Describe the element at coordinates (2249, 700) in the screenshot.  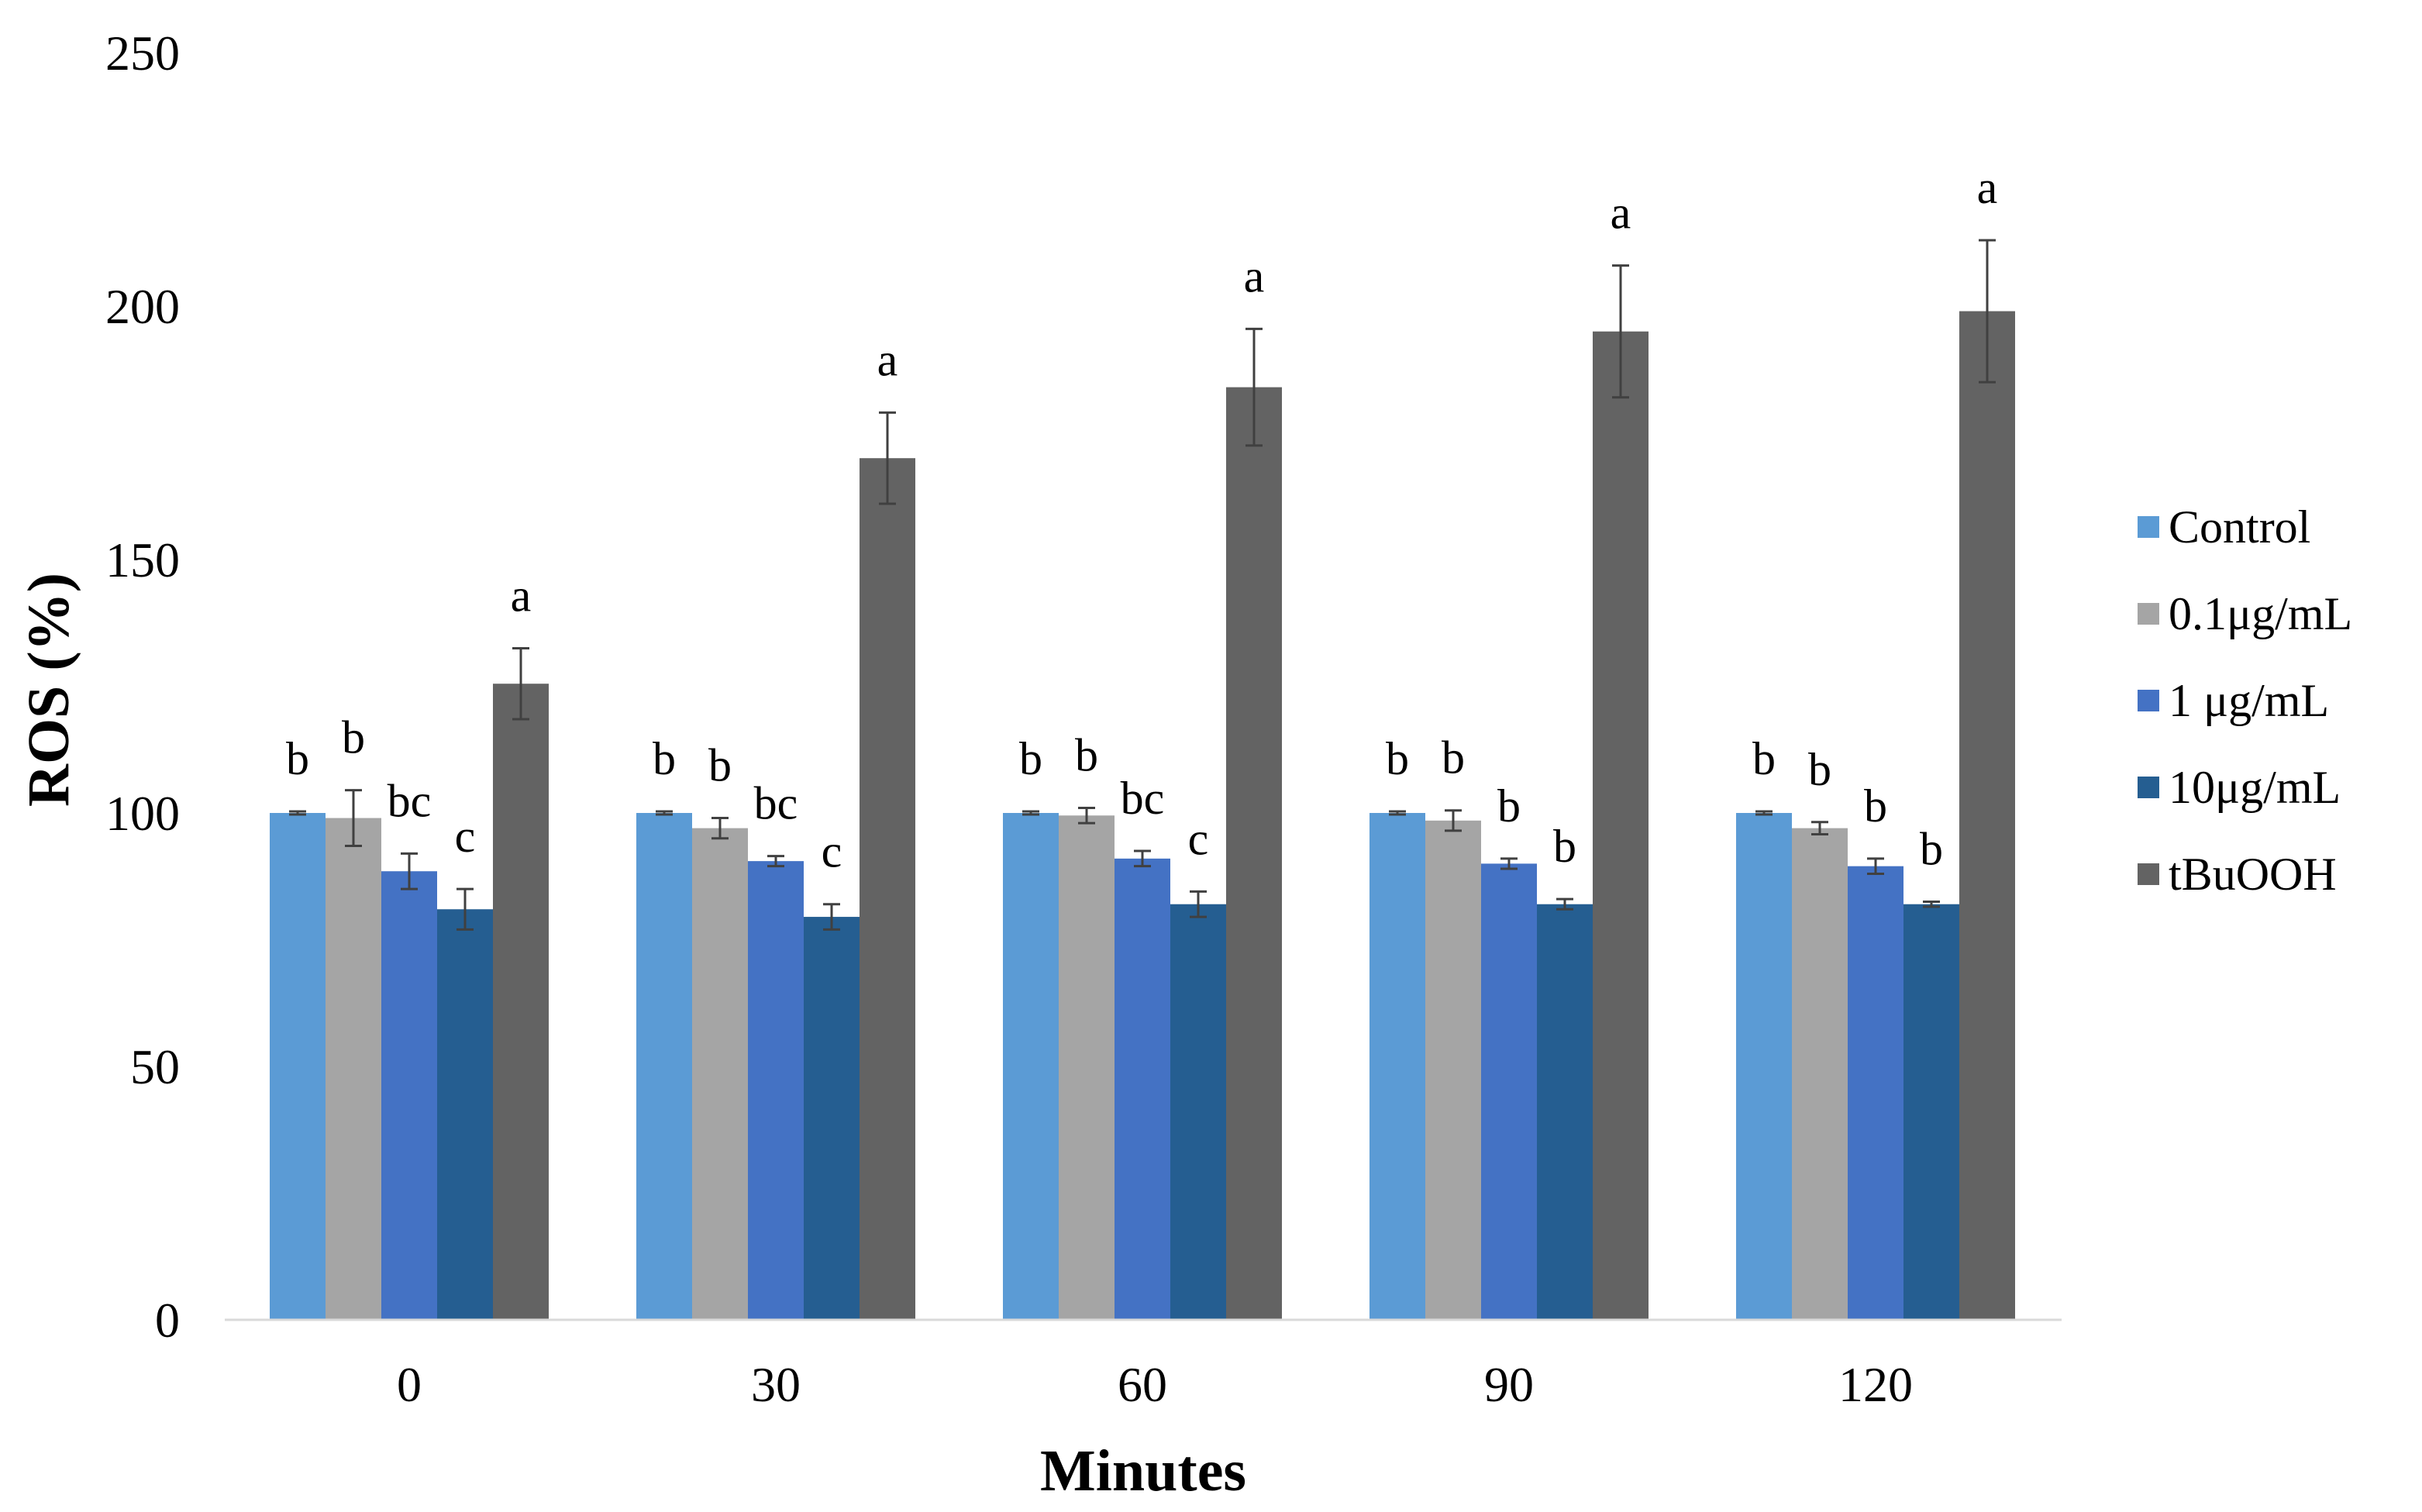
I see `legend-label: 1 μg/mL` at that location.